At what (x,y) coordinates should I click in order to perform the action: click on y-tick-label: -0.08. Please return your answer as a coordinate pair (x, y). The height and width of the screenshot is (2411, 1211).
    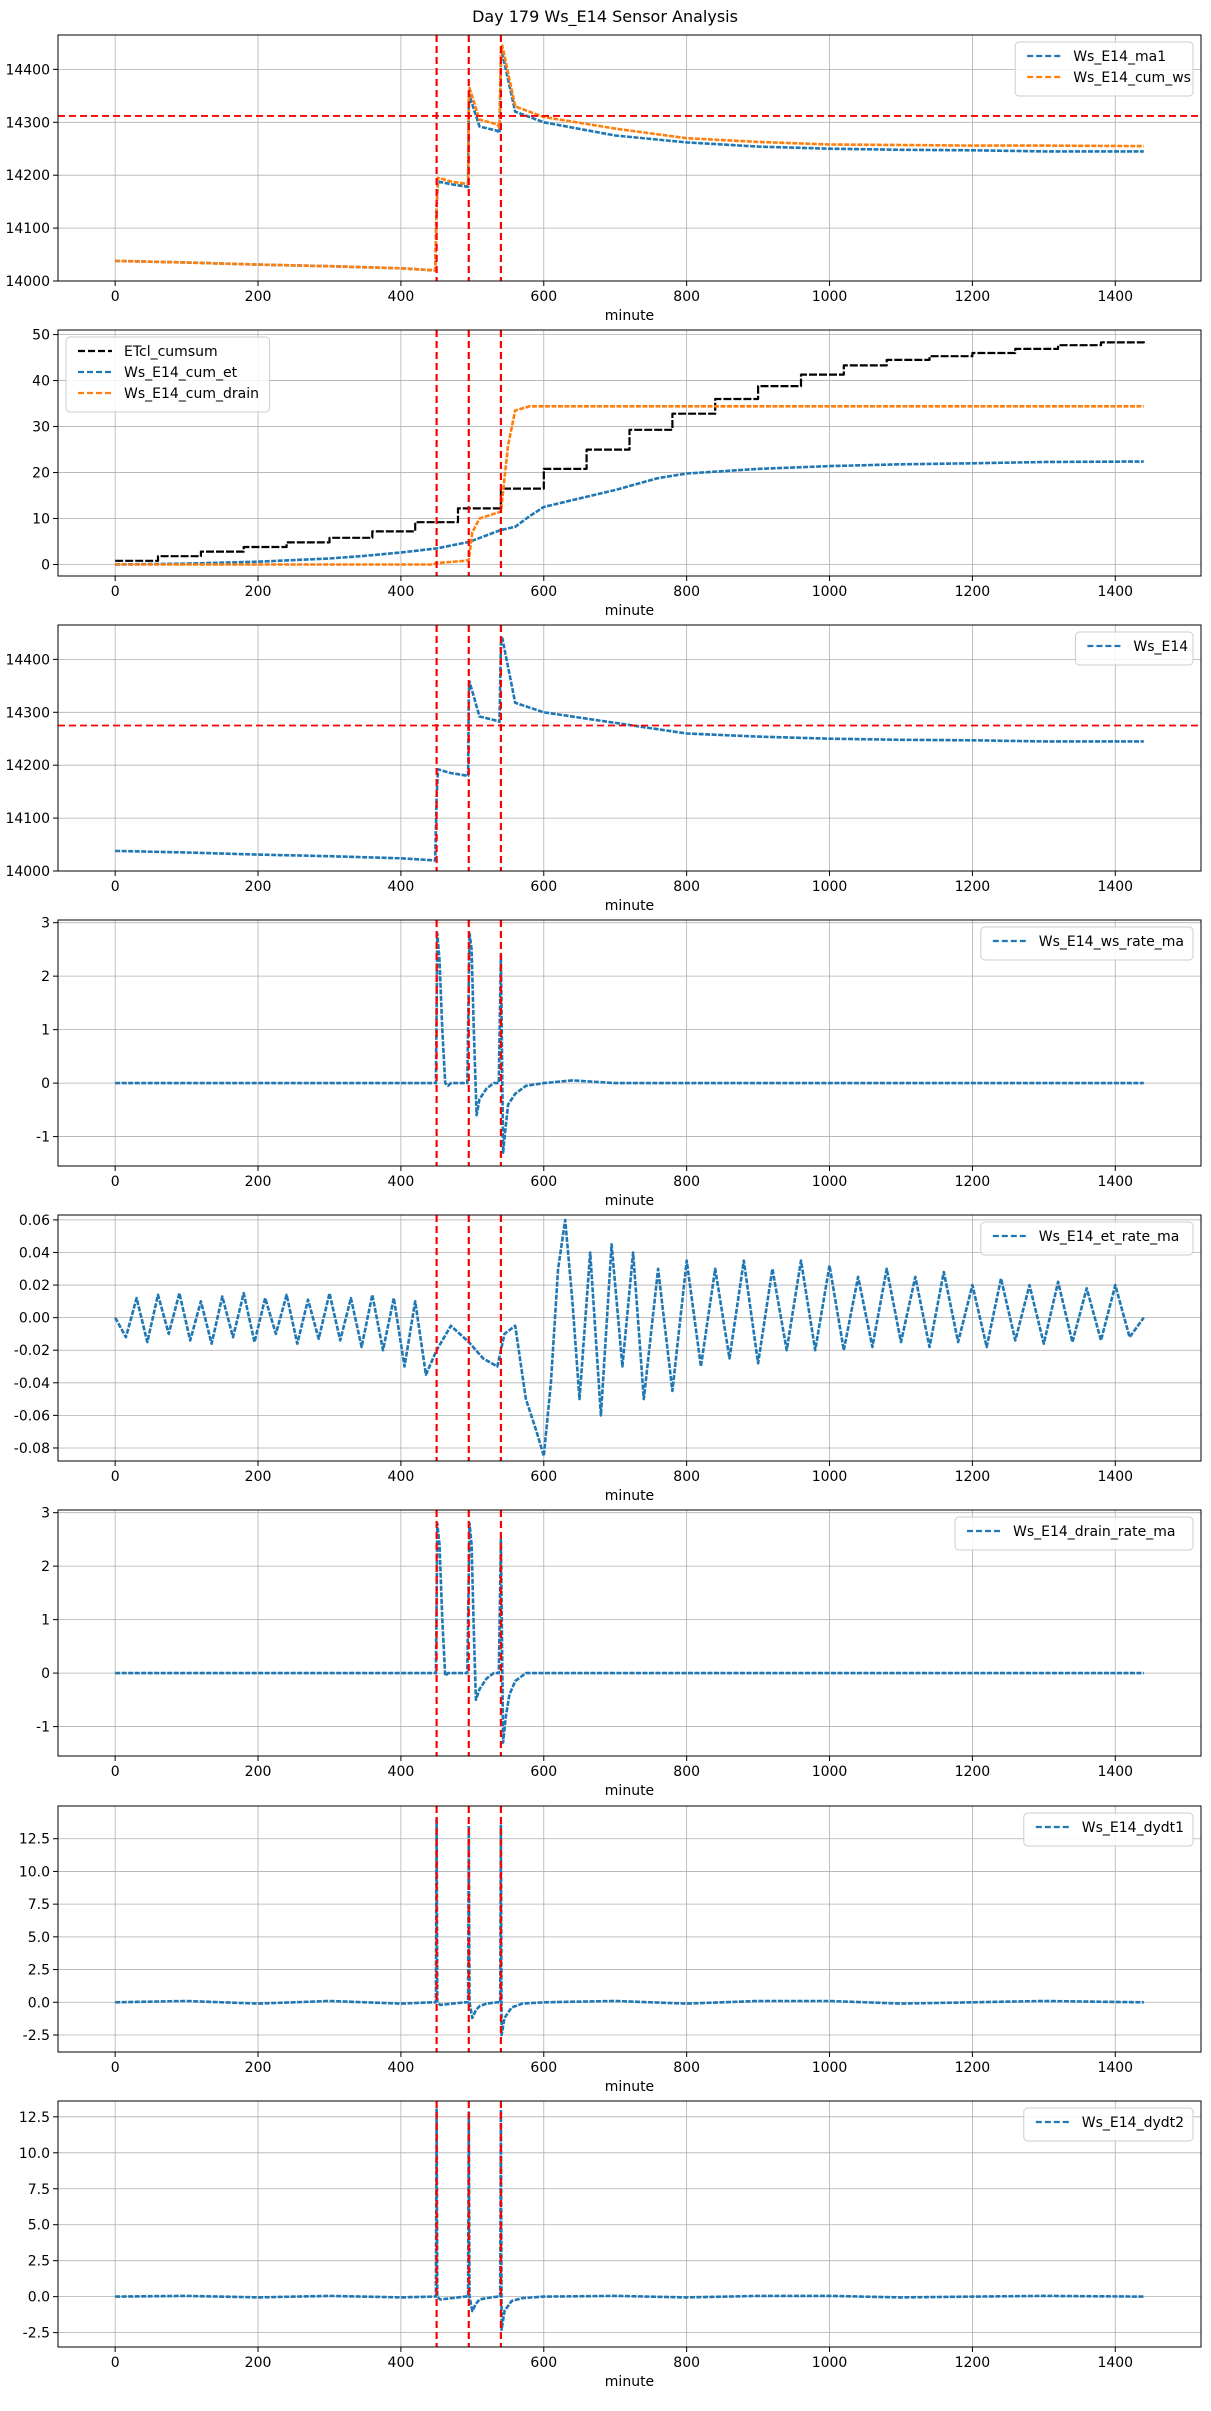
    Looking at the image, I should click on (32, 1449).